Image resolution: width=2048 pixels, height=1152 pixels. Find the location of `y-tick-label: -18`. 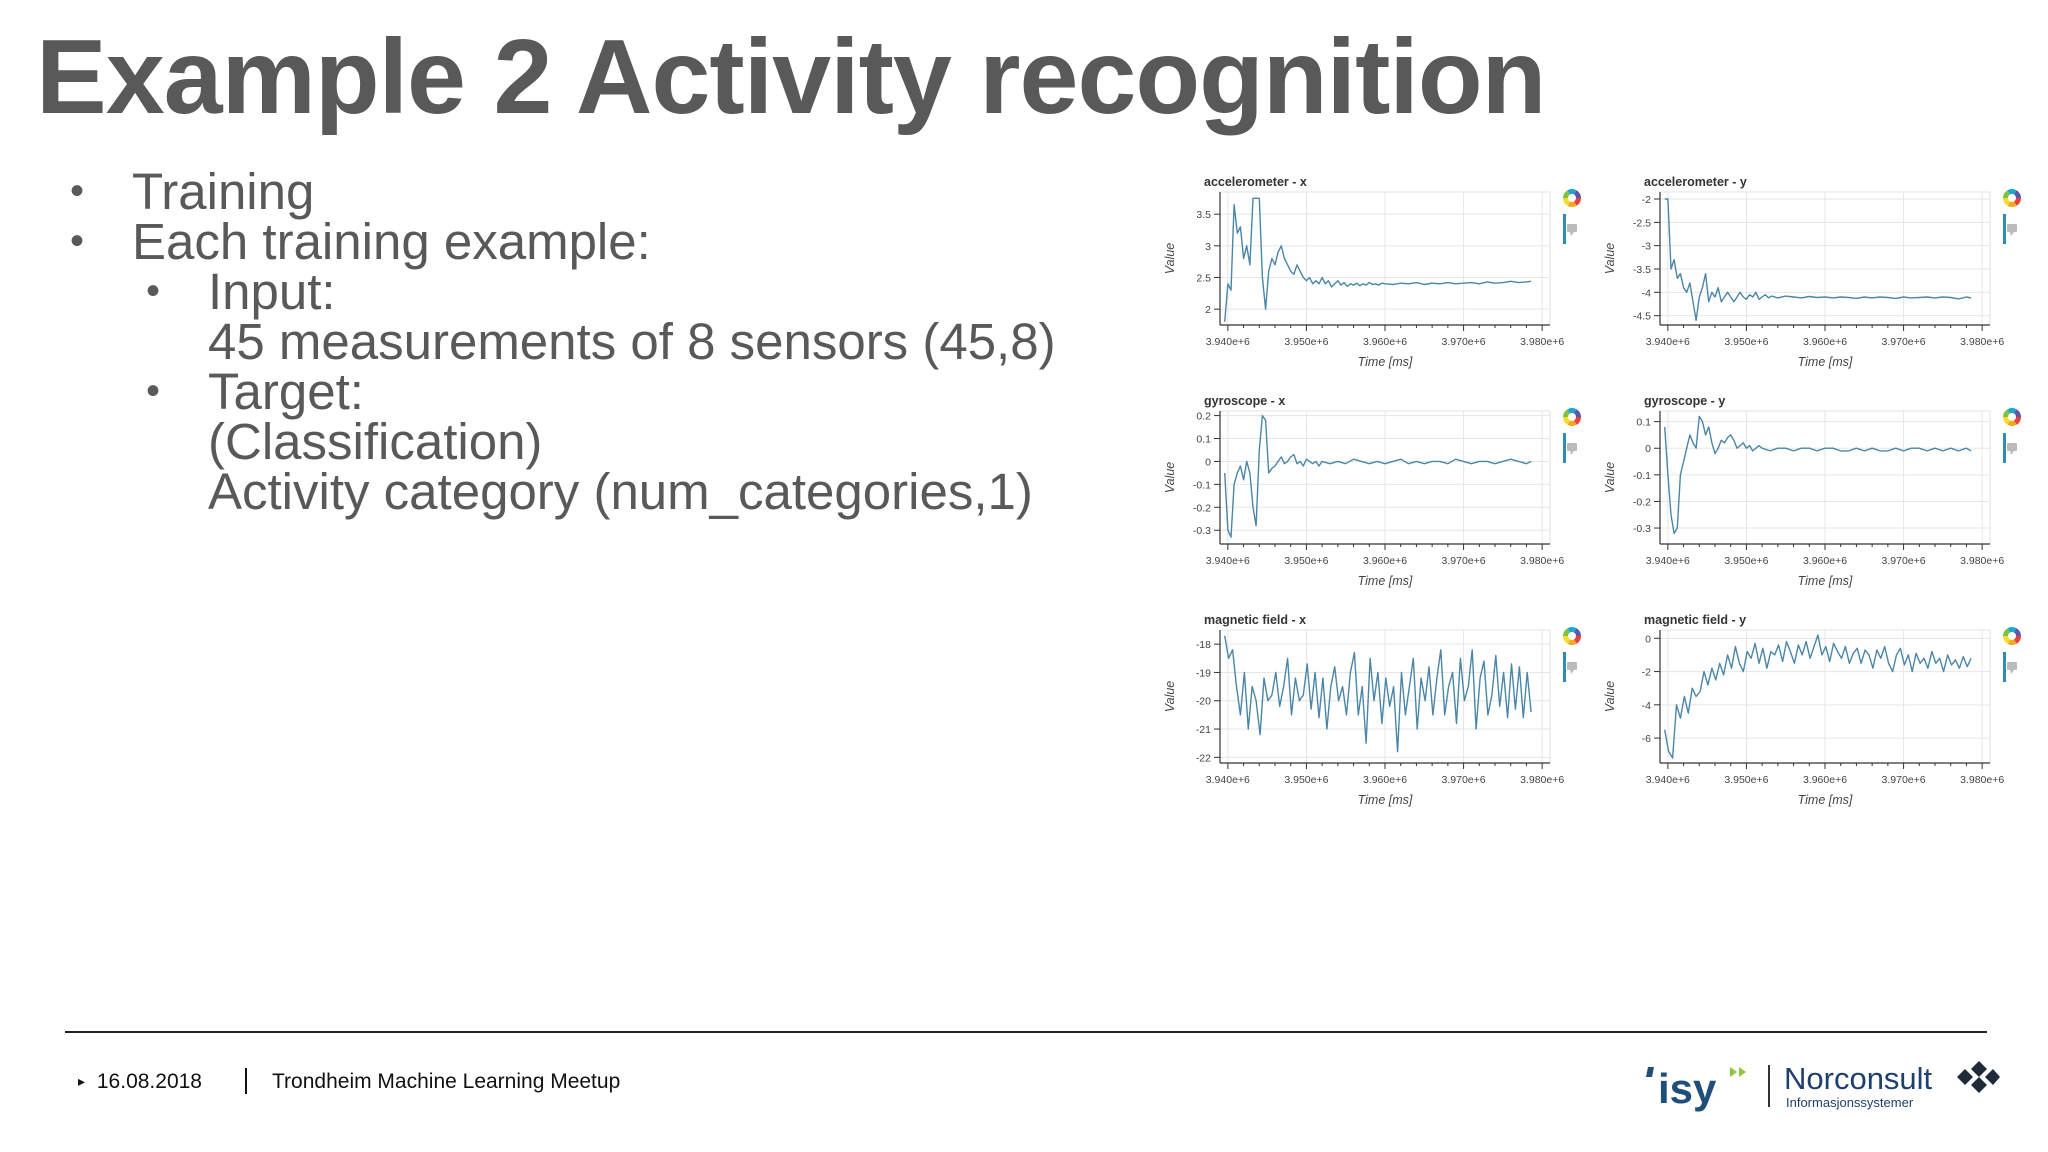

y-tick-label: -18 is located at coordinates (1203, 645).